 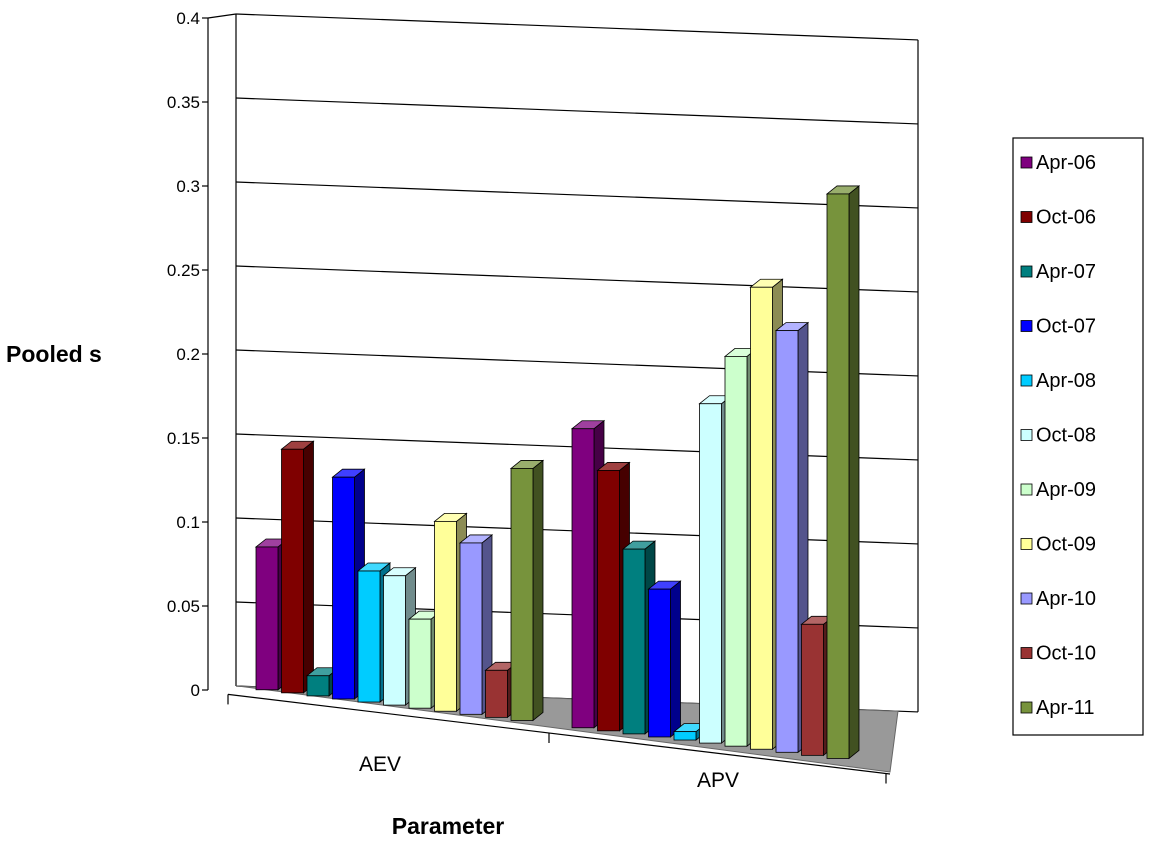 I want to click on legend-label: Apr-11, so click(x=1065, y=708).